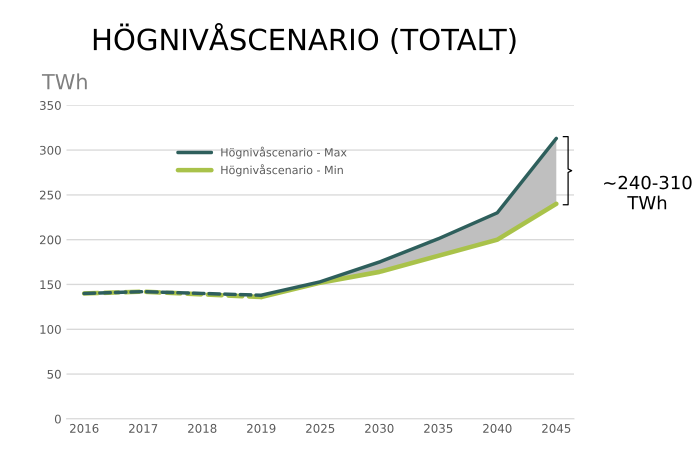  I want to click on chart-title: HÖGNIVÅSCENARIO (TOTALT), so click(305, 38).